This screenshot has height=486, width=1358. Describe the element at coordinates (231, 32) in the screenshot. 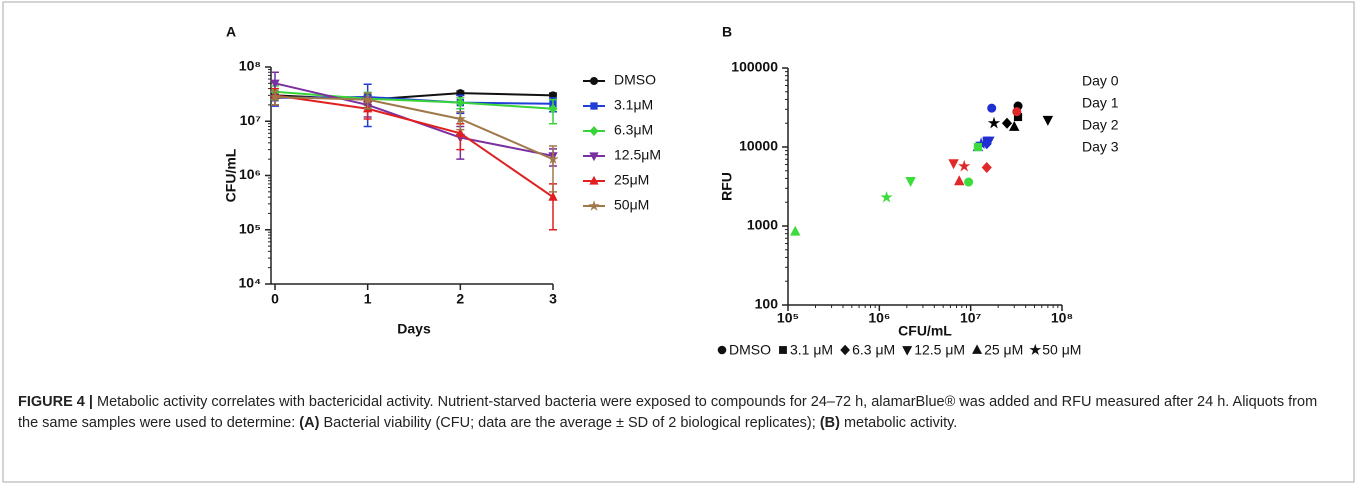

I see `panel-label: A` at that location.